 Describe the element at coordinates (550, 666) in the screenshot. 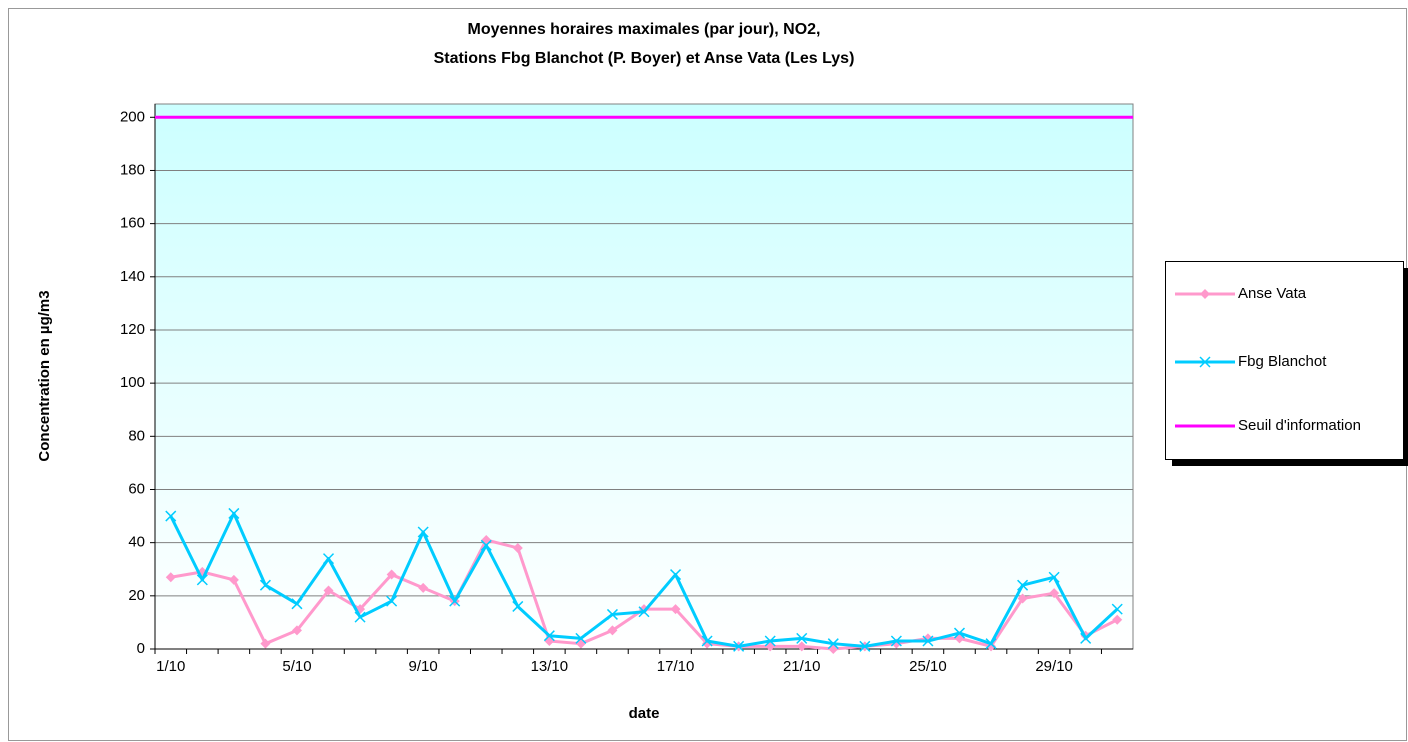

I see `x-tick-label: 13/10` at that location.